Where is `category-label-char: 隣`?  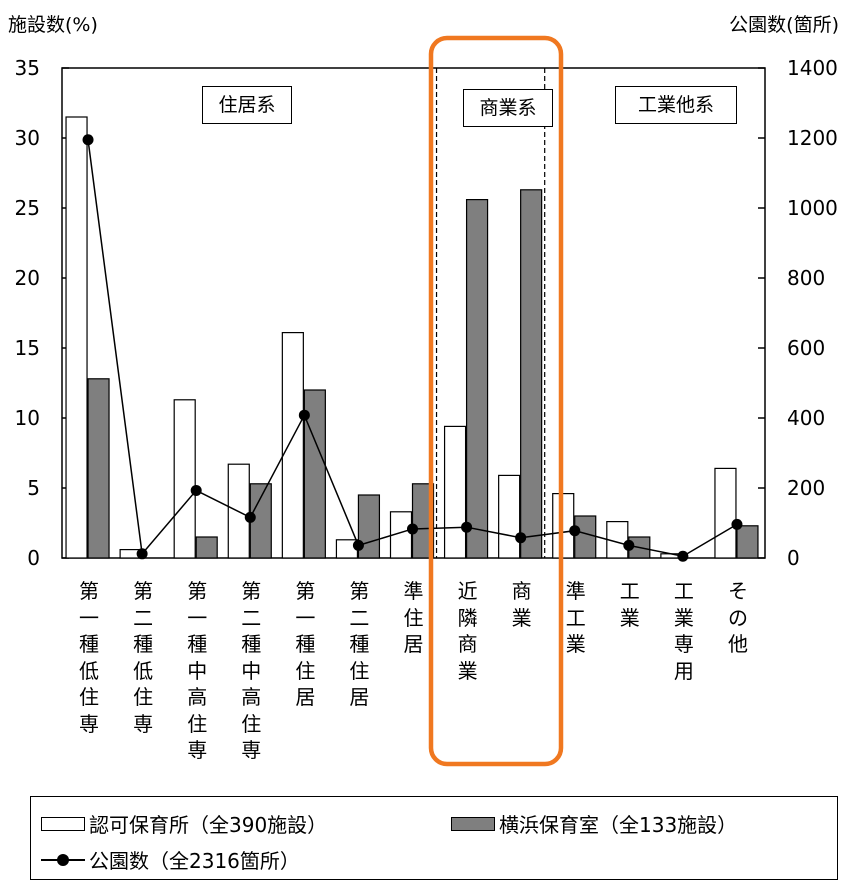
category-label-char: 隣 is located at coordinates (467, 617).